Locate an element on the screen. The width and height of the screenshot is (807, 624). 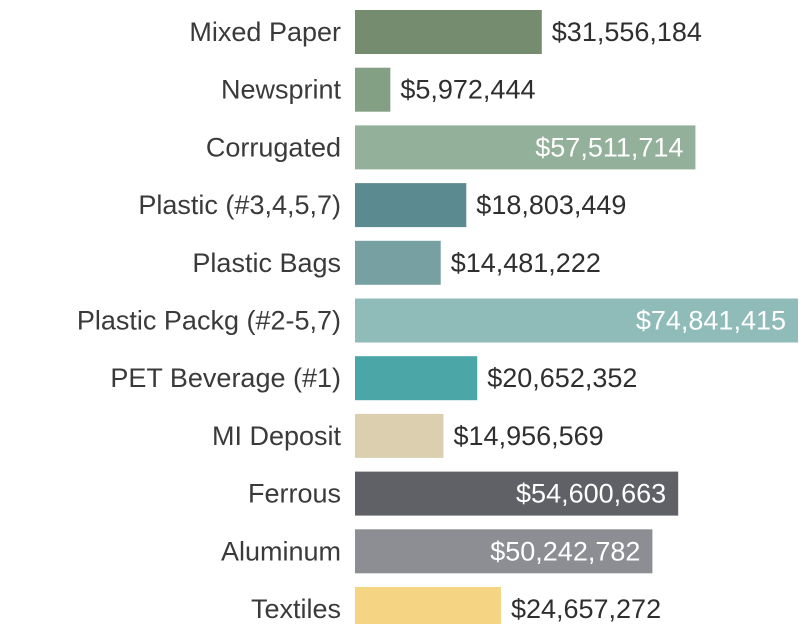
category-label: Aluminum is located at coordinates (281, 551).